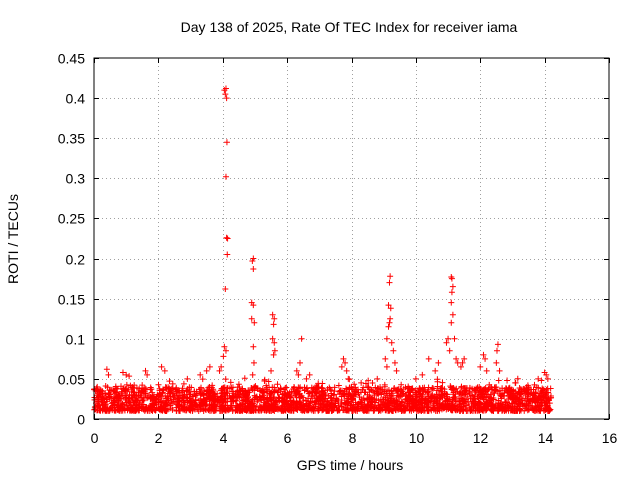  What do you see at coordinates (71, 380) in the screenshot?
I see `y-tick-label: 0.05` at bounding box center [71, 380].